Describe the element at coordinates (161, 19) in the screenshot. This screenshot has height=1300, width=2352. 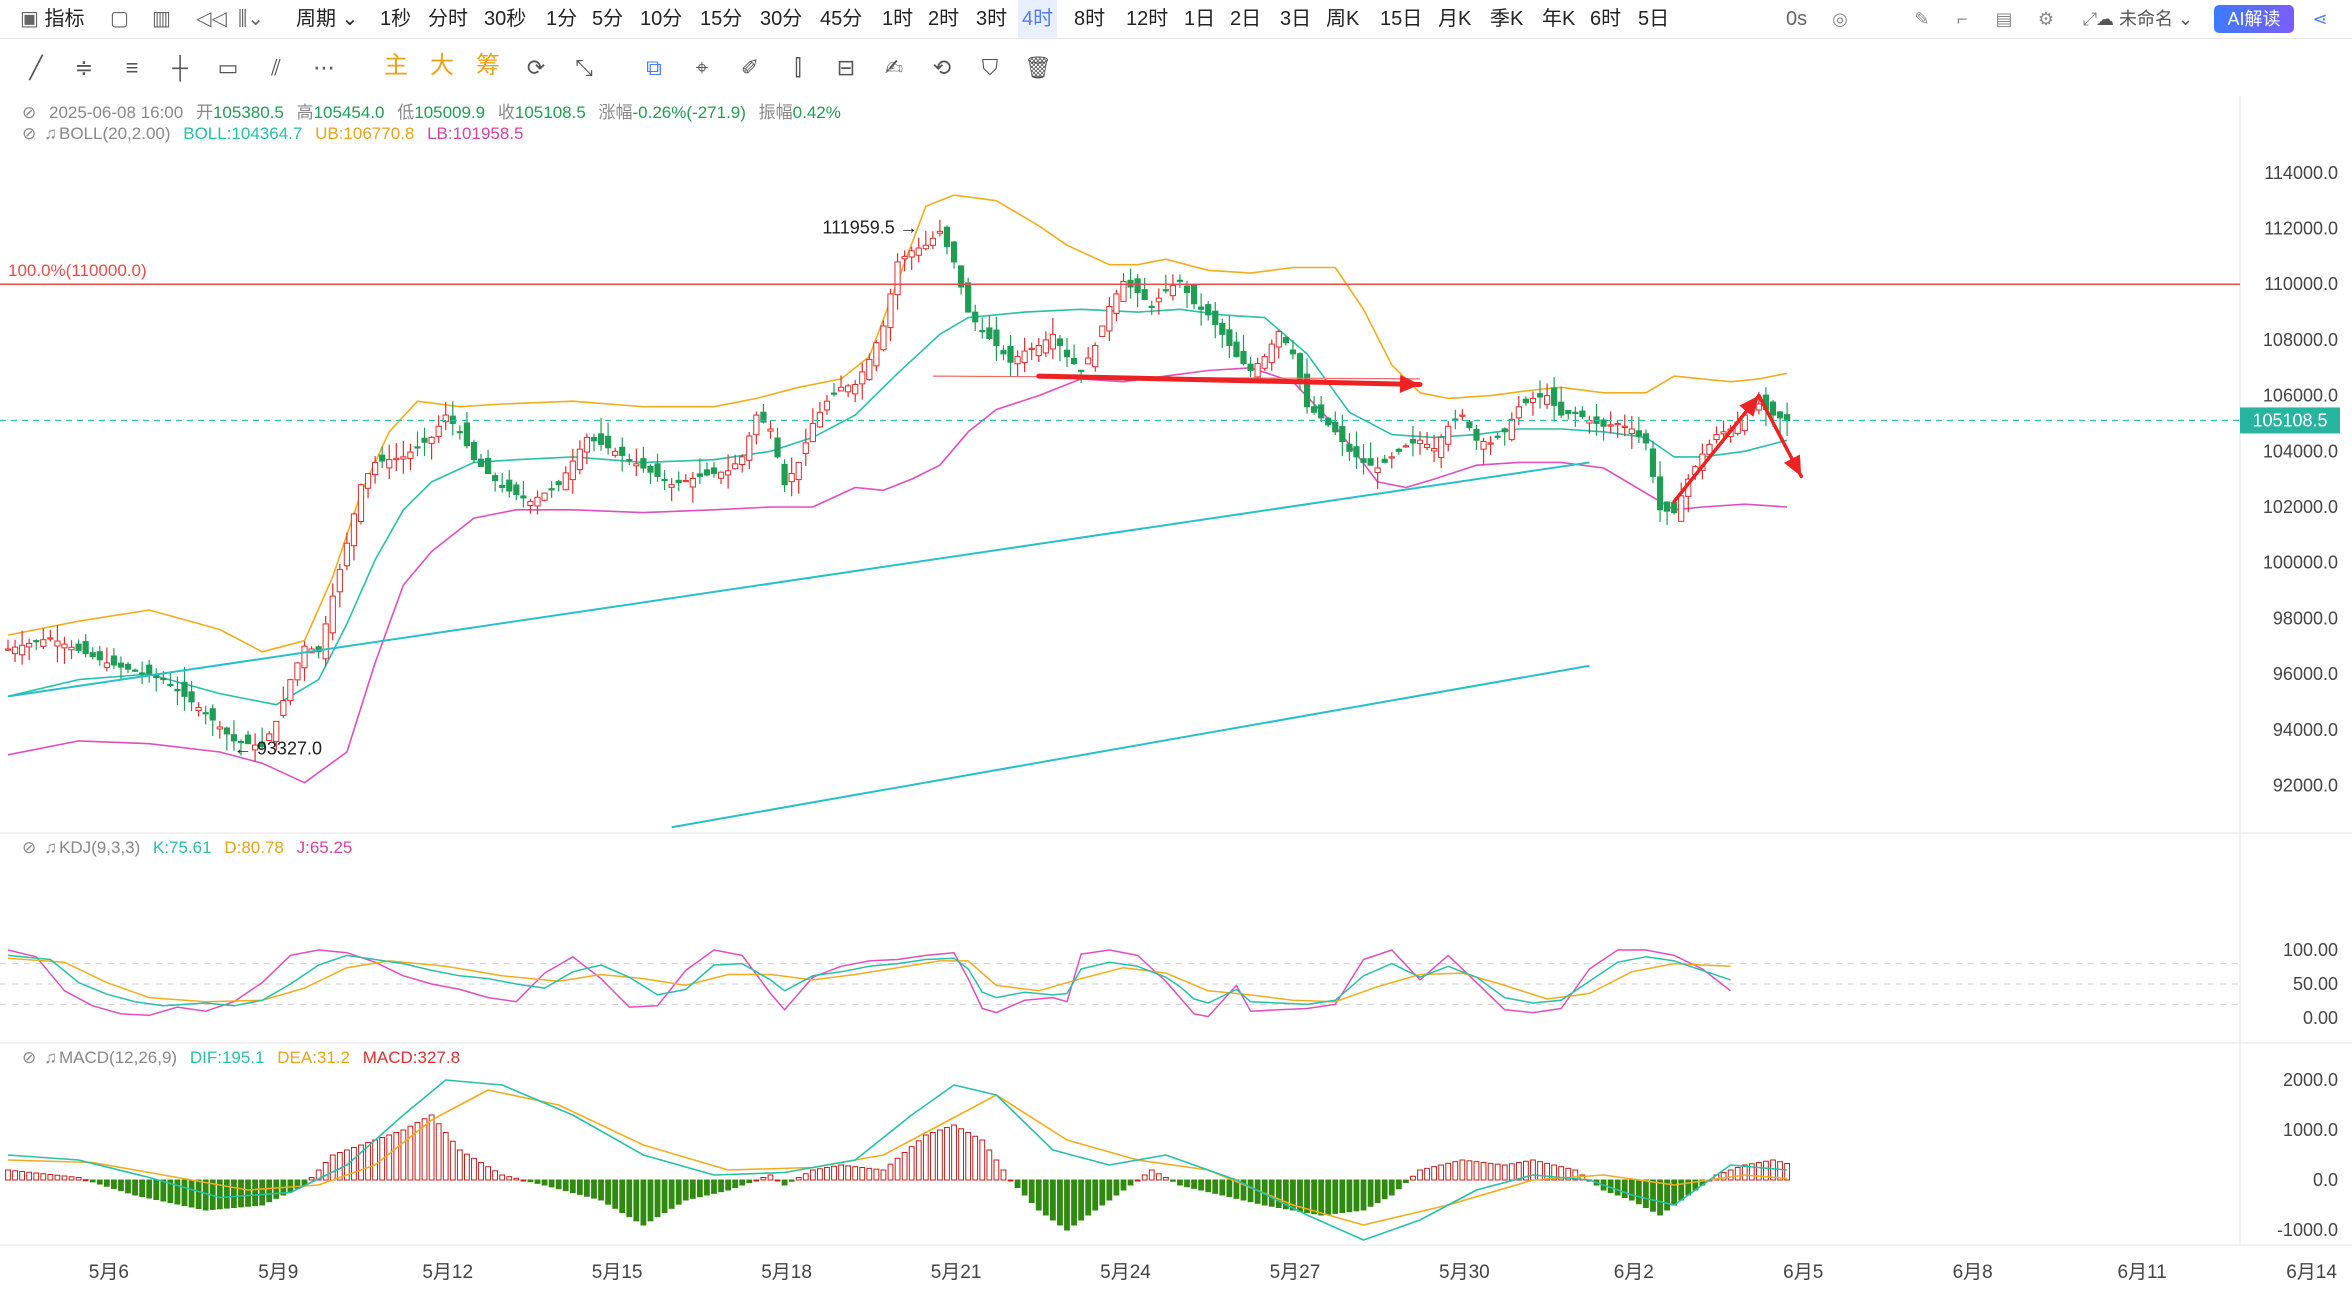
I see `layout-icon: ▥` at that location.